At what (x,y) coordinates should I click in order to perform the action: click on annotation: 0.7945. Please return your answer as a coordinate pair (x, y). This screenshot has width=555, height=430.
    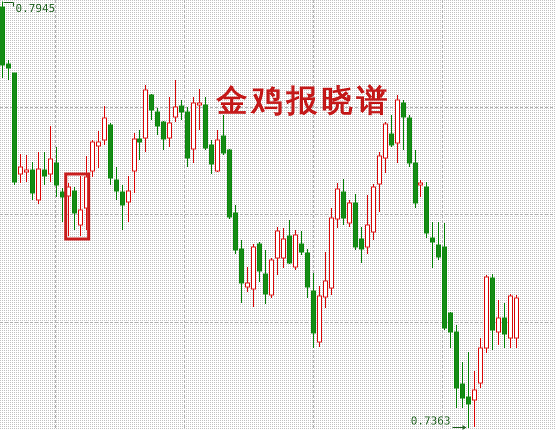
    Looking at the image, I should click on (36, 8).